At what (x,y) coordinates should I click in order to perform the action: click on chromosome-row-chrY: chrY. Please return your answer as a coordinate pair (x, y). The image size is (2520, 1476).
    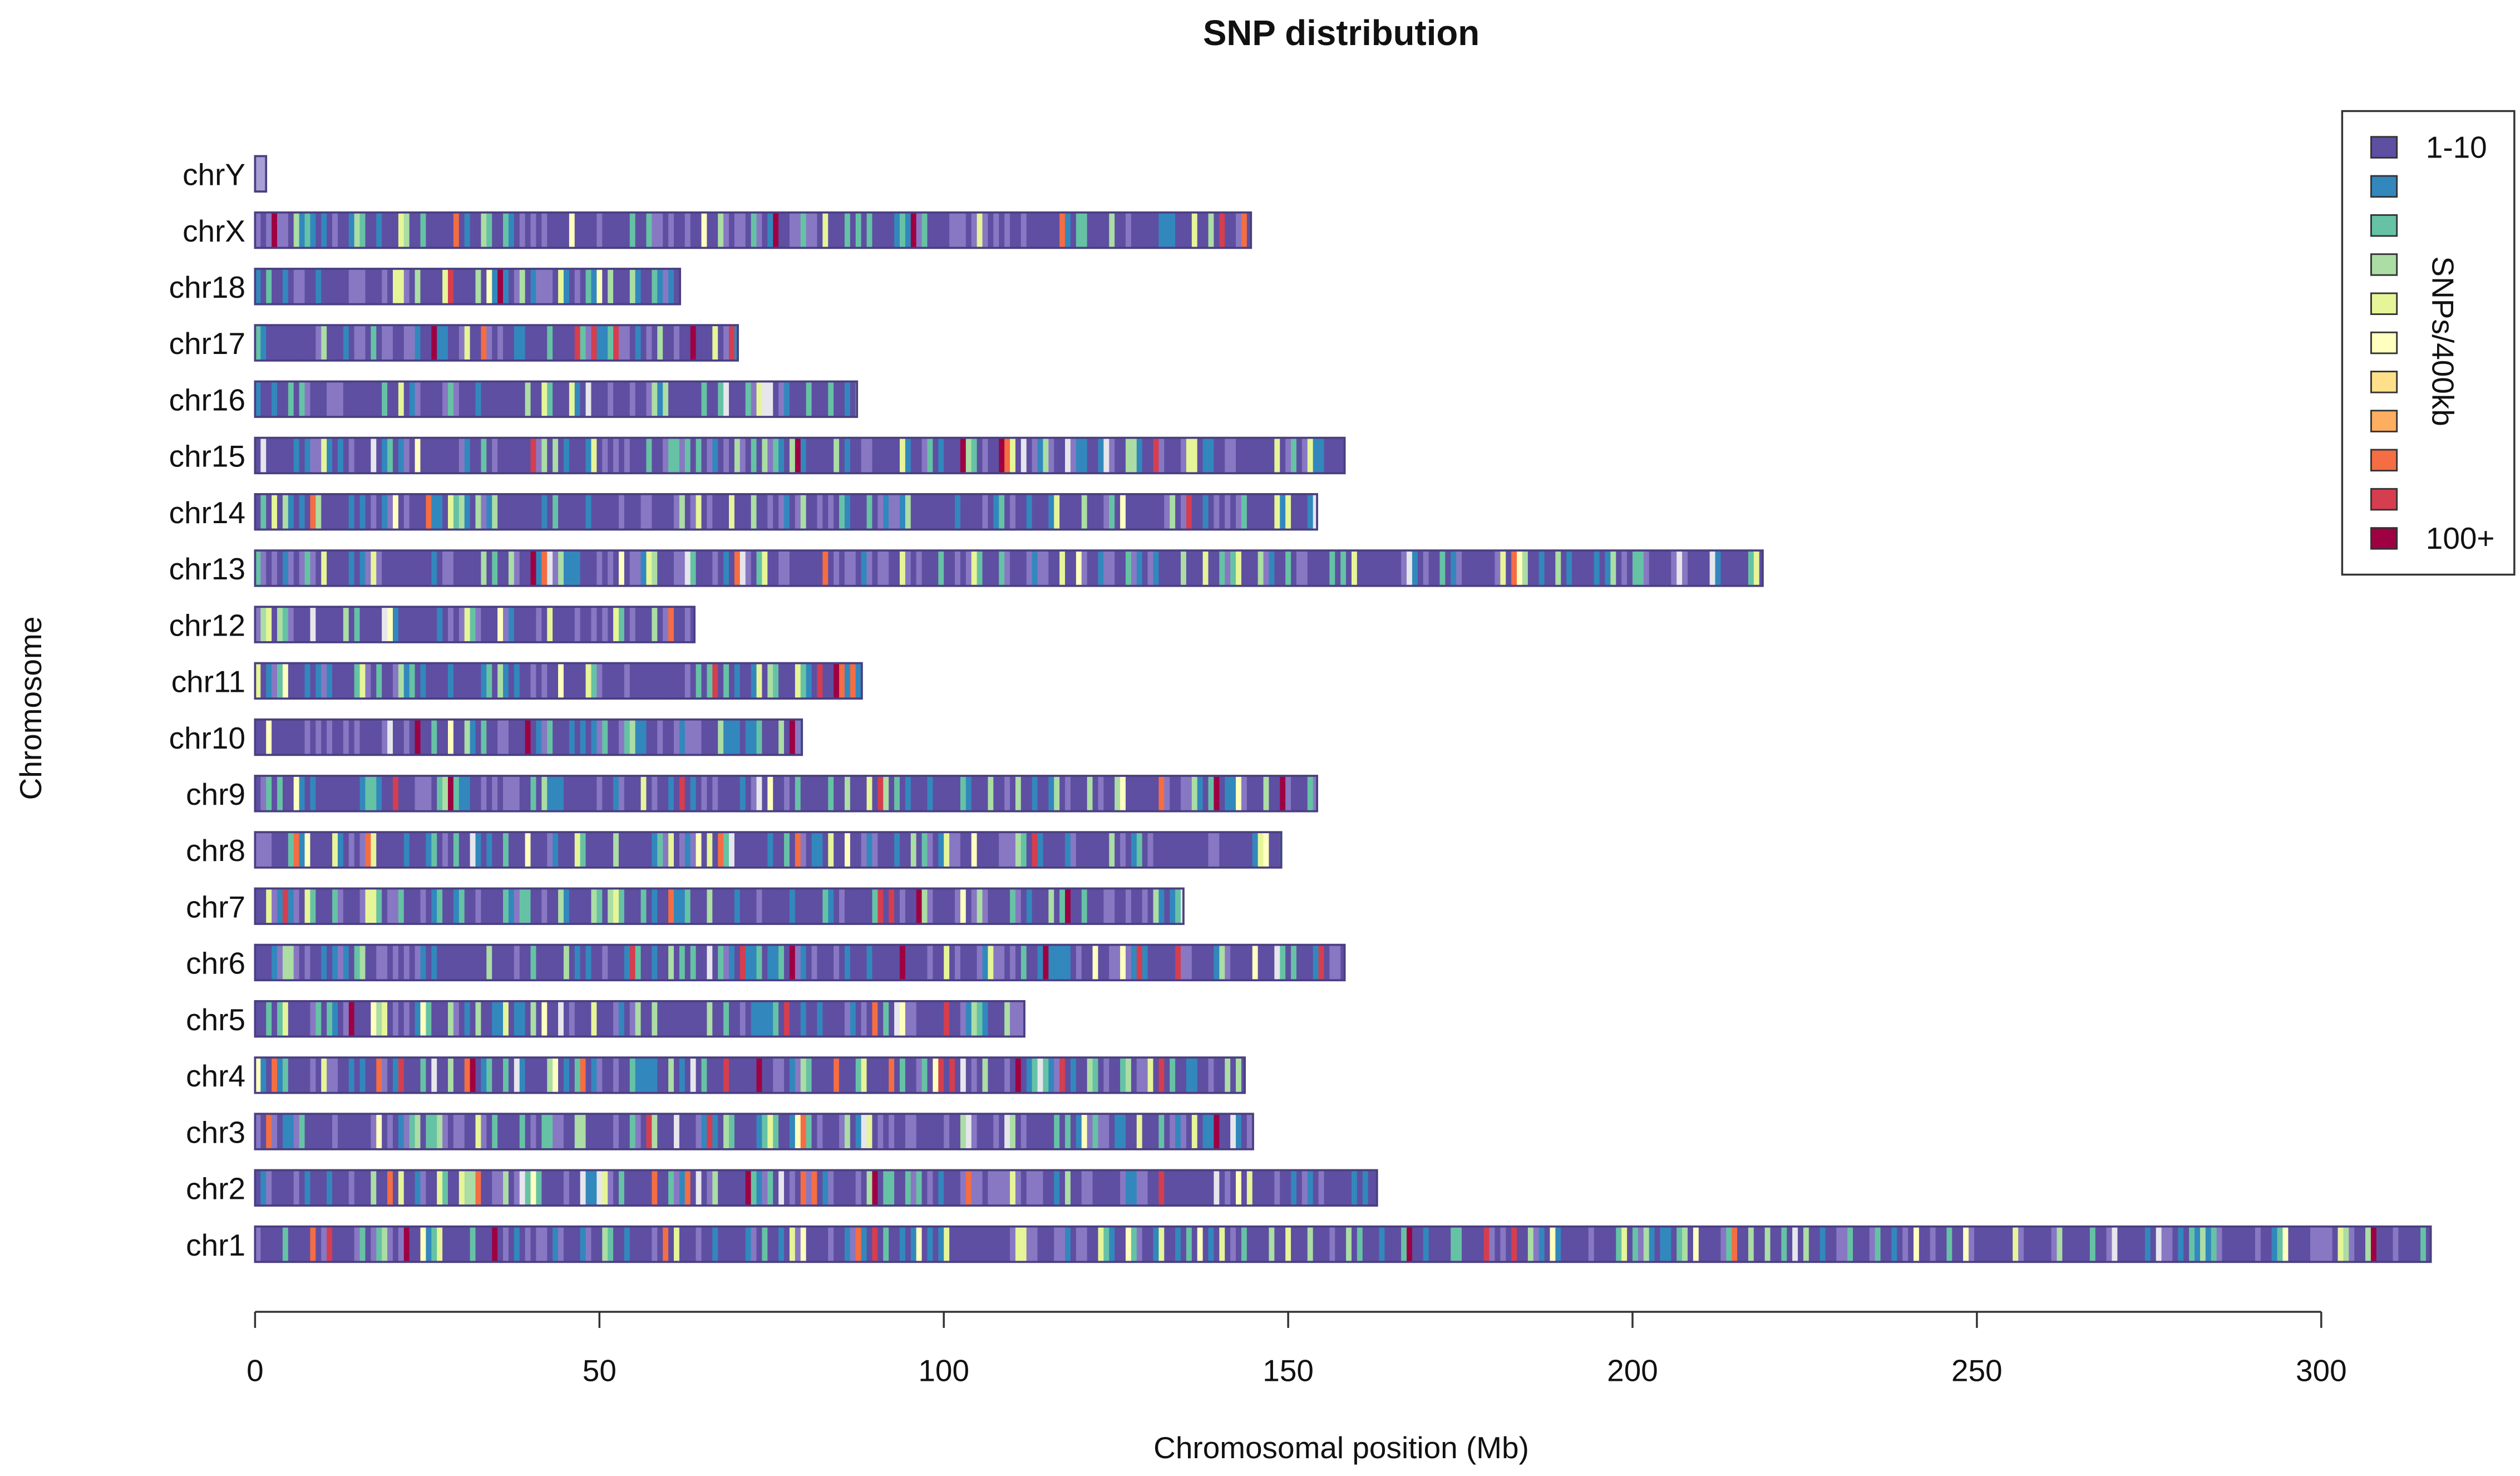
    Looking at the image, I should click on (225, 174).